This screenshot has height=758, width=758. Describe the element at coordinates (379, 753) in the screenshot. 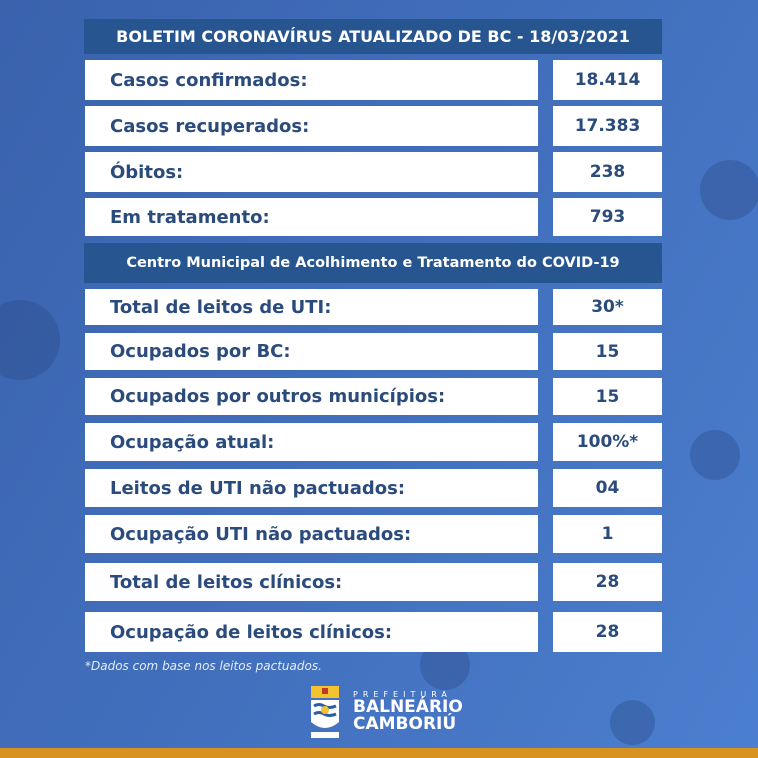

I see `accent-bar` at that location.